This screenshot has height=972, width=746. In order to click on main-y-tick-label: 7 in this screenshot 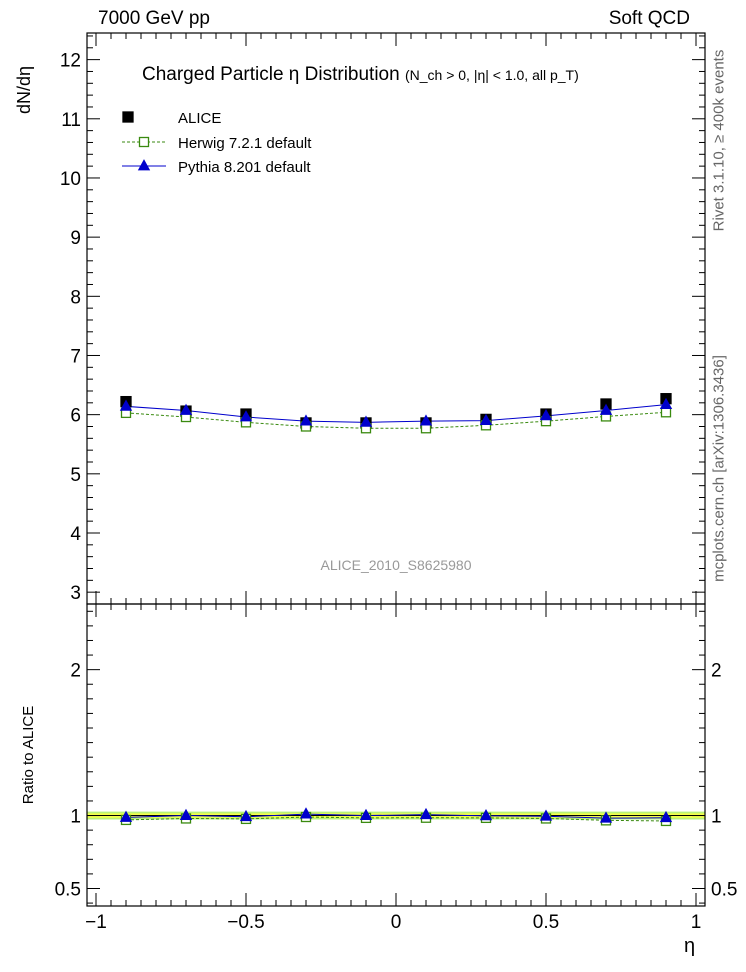, I will do `click(75, 356)`.